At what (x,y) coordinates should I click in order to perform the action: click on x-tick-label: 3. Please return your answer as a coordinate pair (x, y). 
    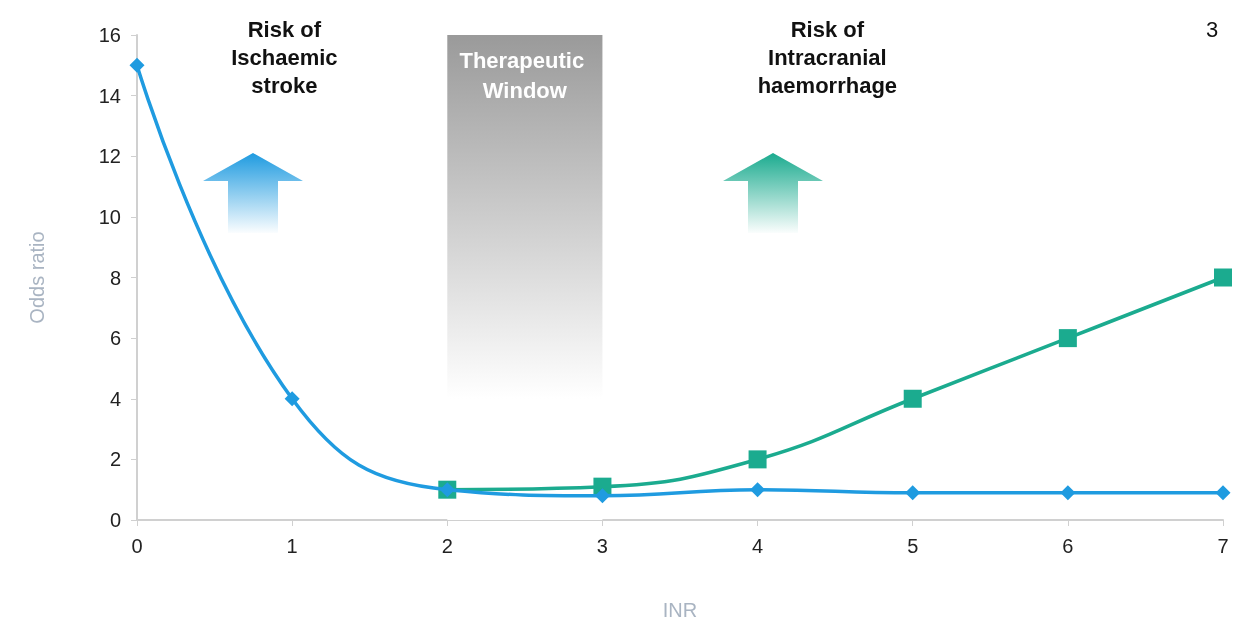
    Looking at the image, I should click on (602, 546).